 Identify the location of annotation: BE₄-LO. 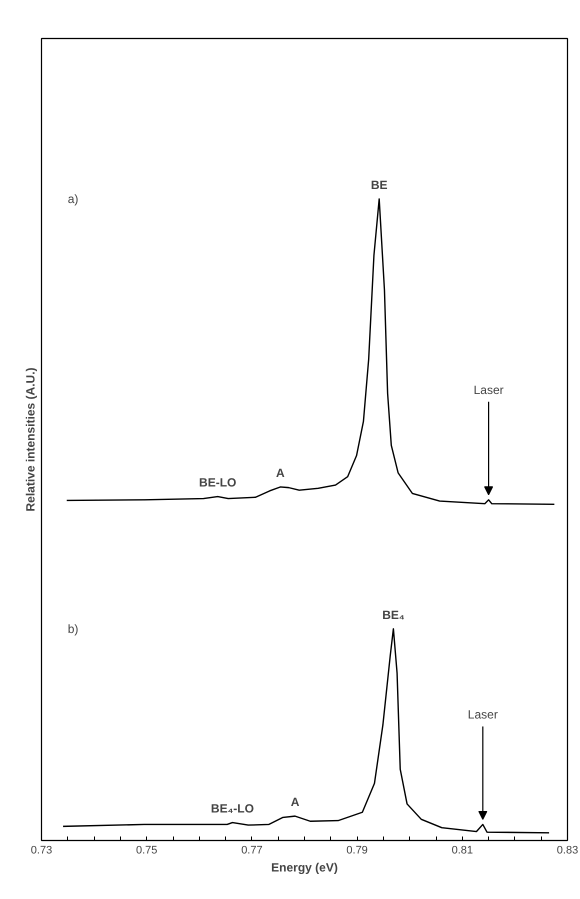
(232, 809).